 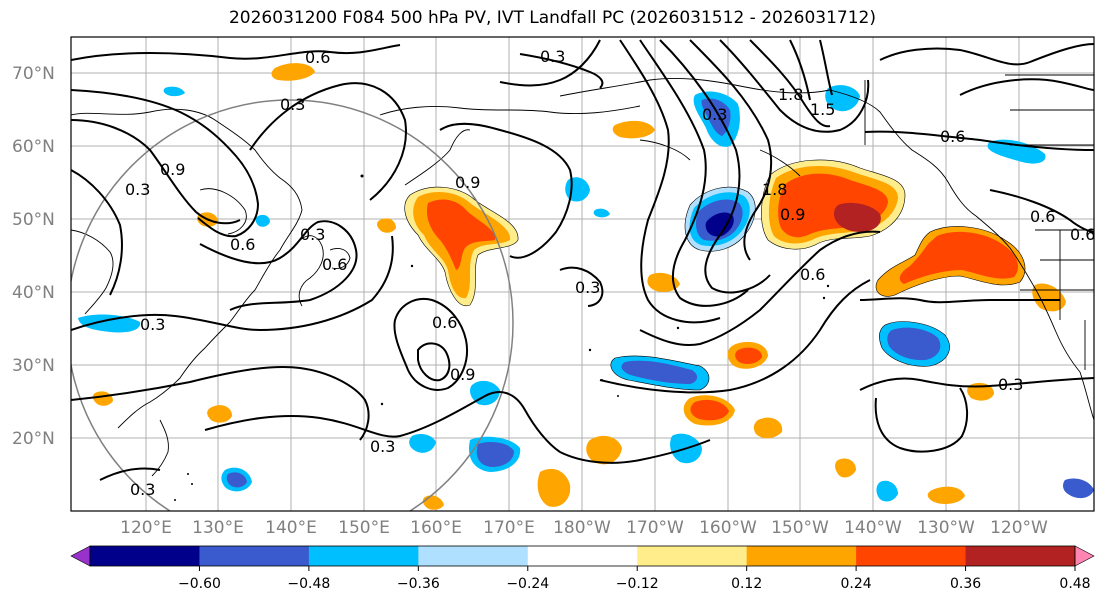 What do you see at coordinates (33, 147) in the screenshot?
I see `lat-label: 60°N` at bounding box center [33, 147].